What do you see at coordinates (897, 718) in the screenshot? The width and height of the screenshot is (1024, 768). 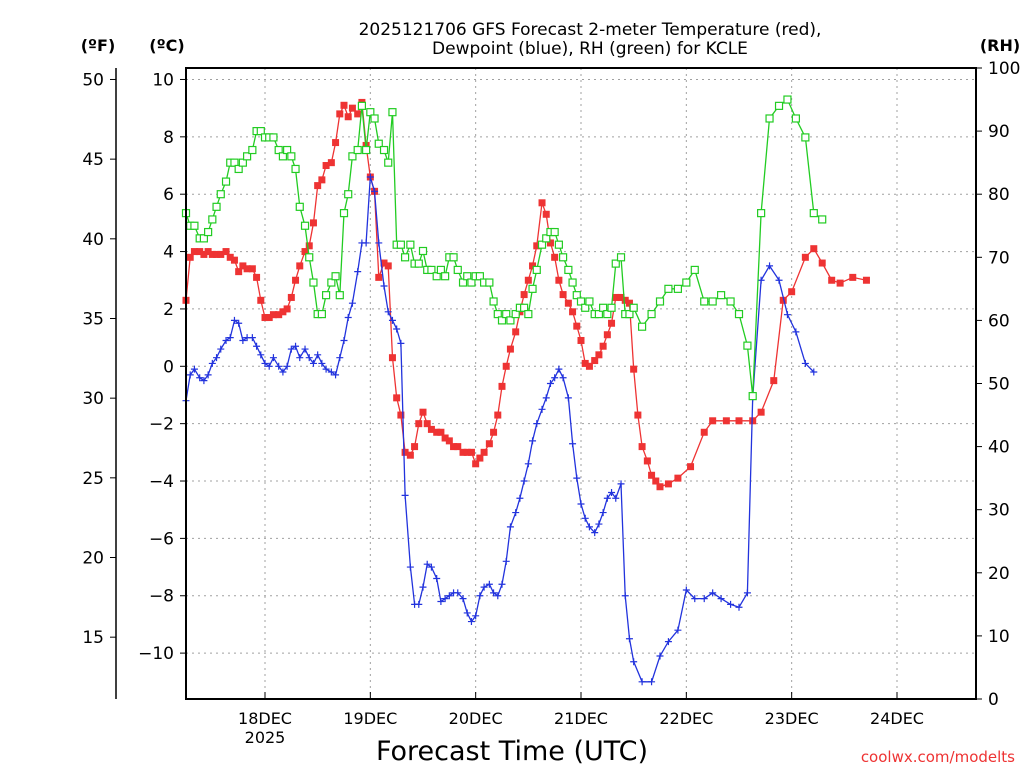 I see `x-tick-label: 24DEC` at bounding box center [897, 718].